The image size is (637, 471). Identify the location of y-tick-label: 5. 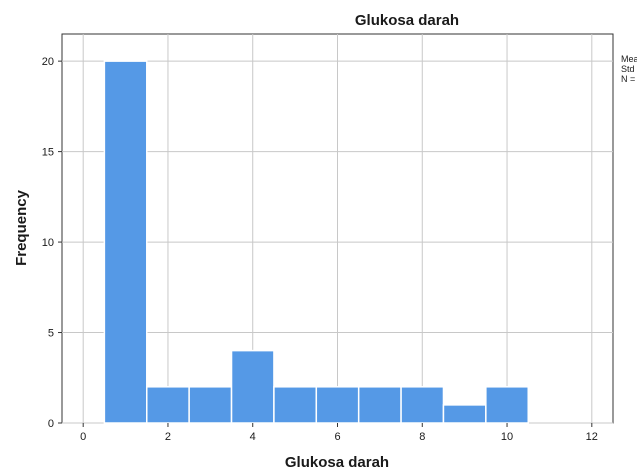
(51, 334).